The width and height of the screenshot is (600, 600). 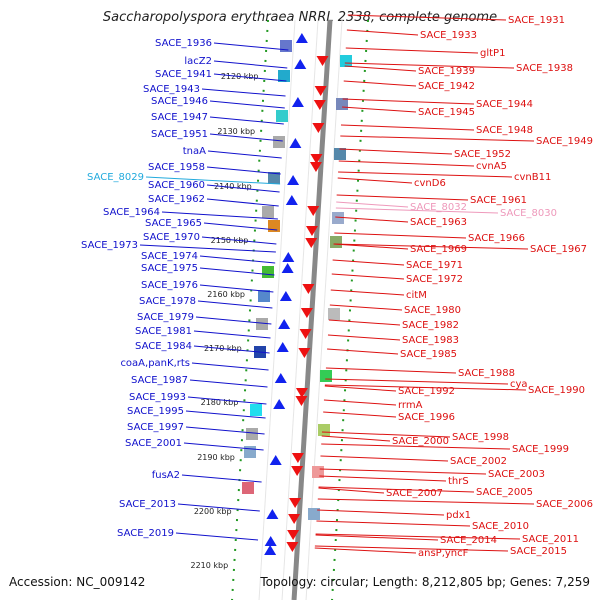 What do you see at coordinates (169, 256) in the screenshot?
I see `left-gene-label: SACE_1974` at bounding box center [169, 256].